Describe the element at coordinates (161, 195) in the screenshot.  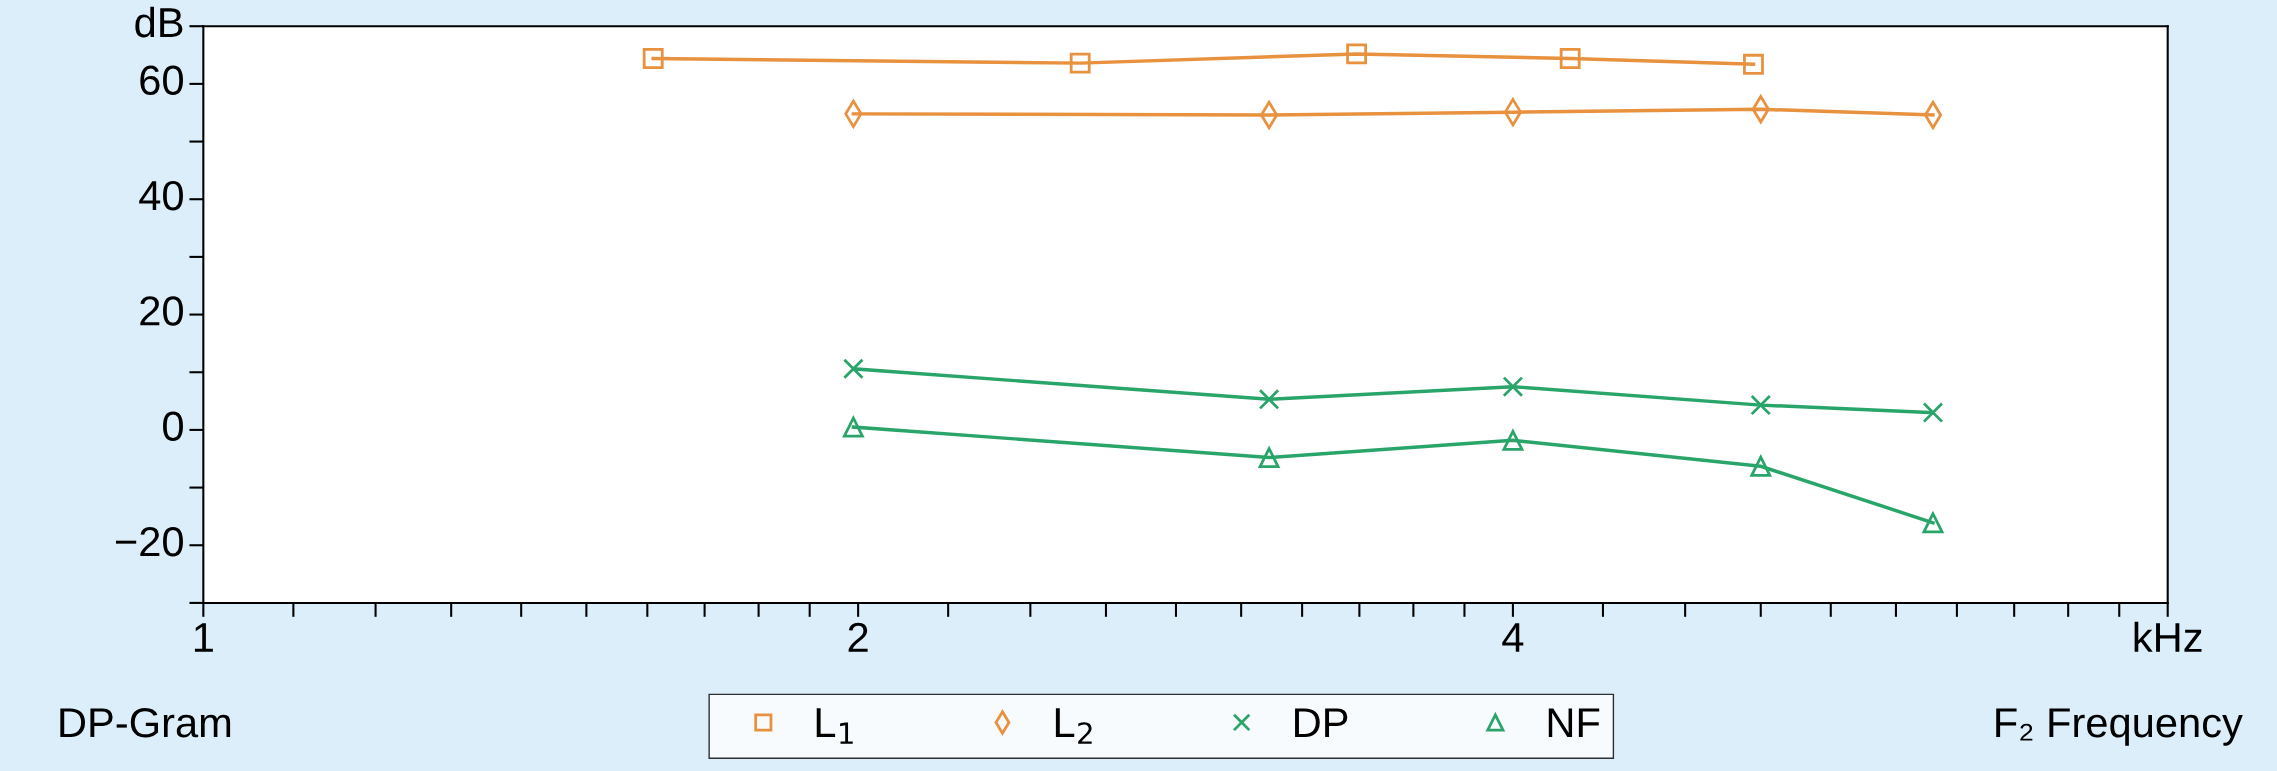
I see `y-tick-label: 40` at that location.